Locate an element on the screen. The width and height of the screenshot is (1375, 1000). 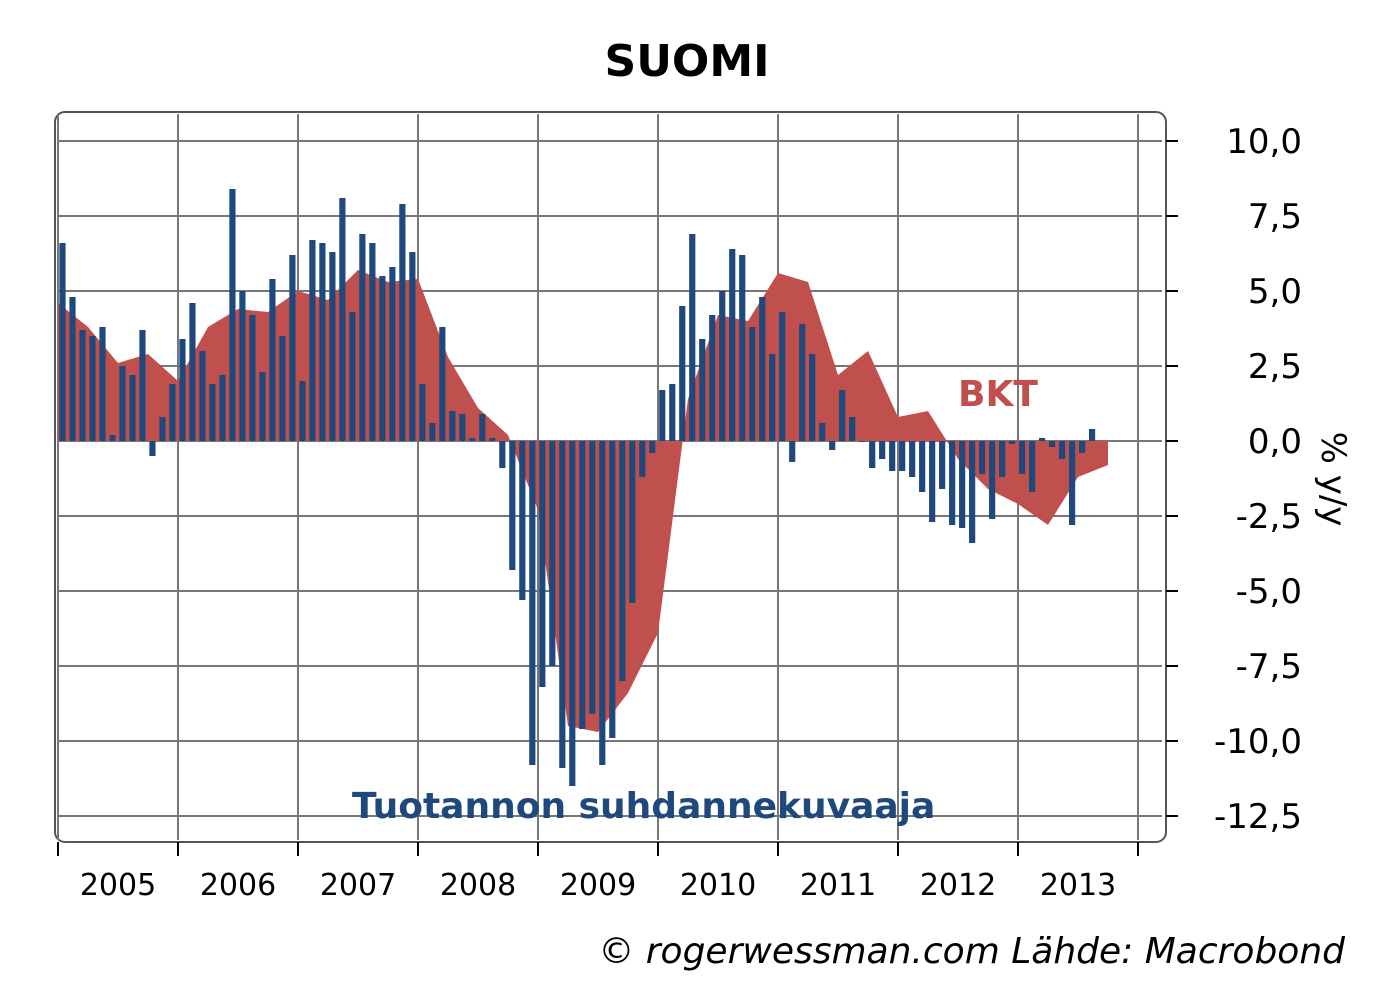
y-axis-label: % y/y is located at coordinates (1333, 479).